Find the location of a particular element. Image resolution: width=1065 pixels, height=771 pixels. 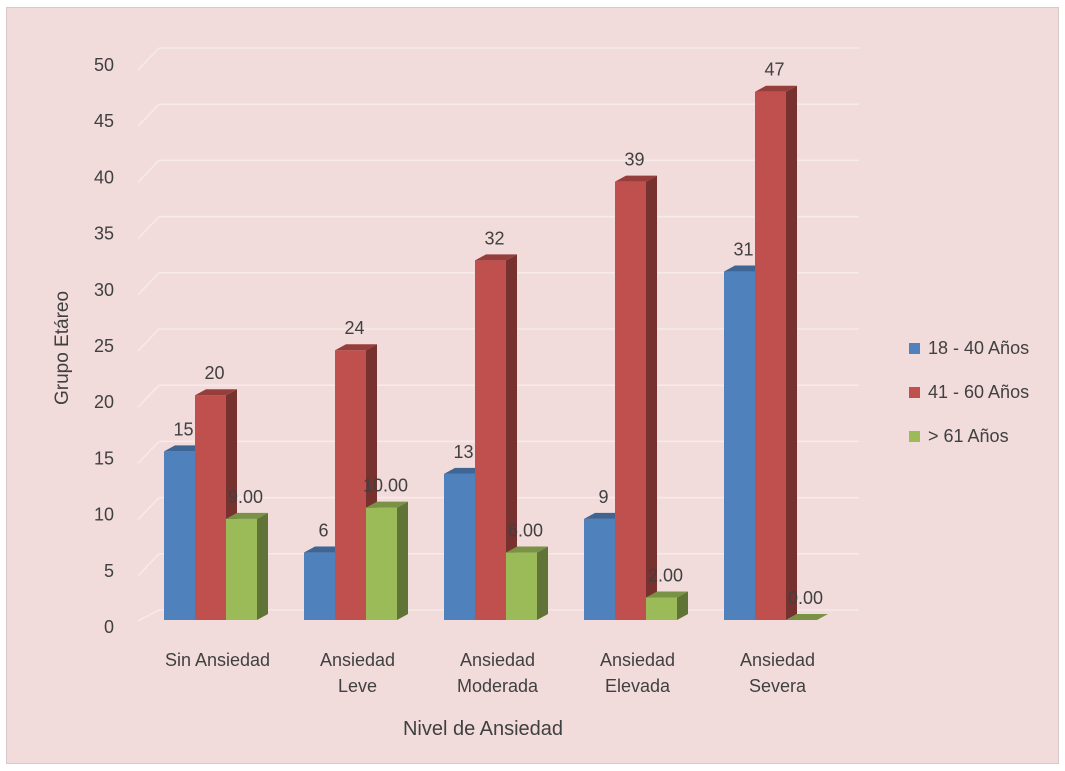

data-label: 9 is located at coordinates (603, 497).